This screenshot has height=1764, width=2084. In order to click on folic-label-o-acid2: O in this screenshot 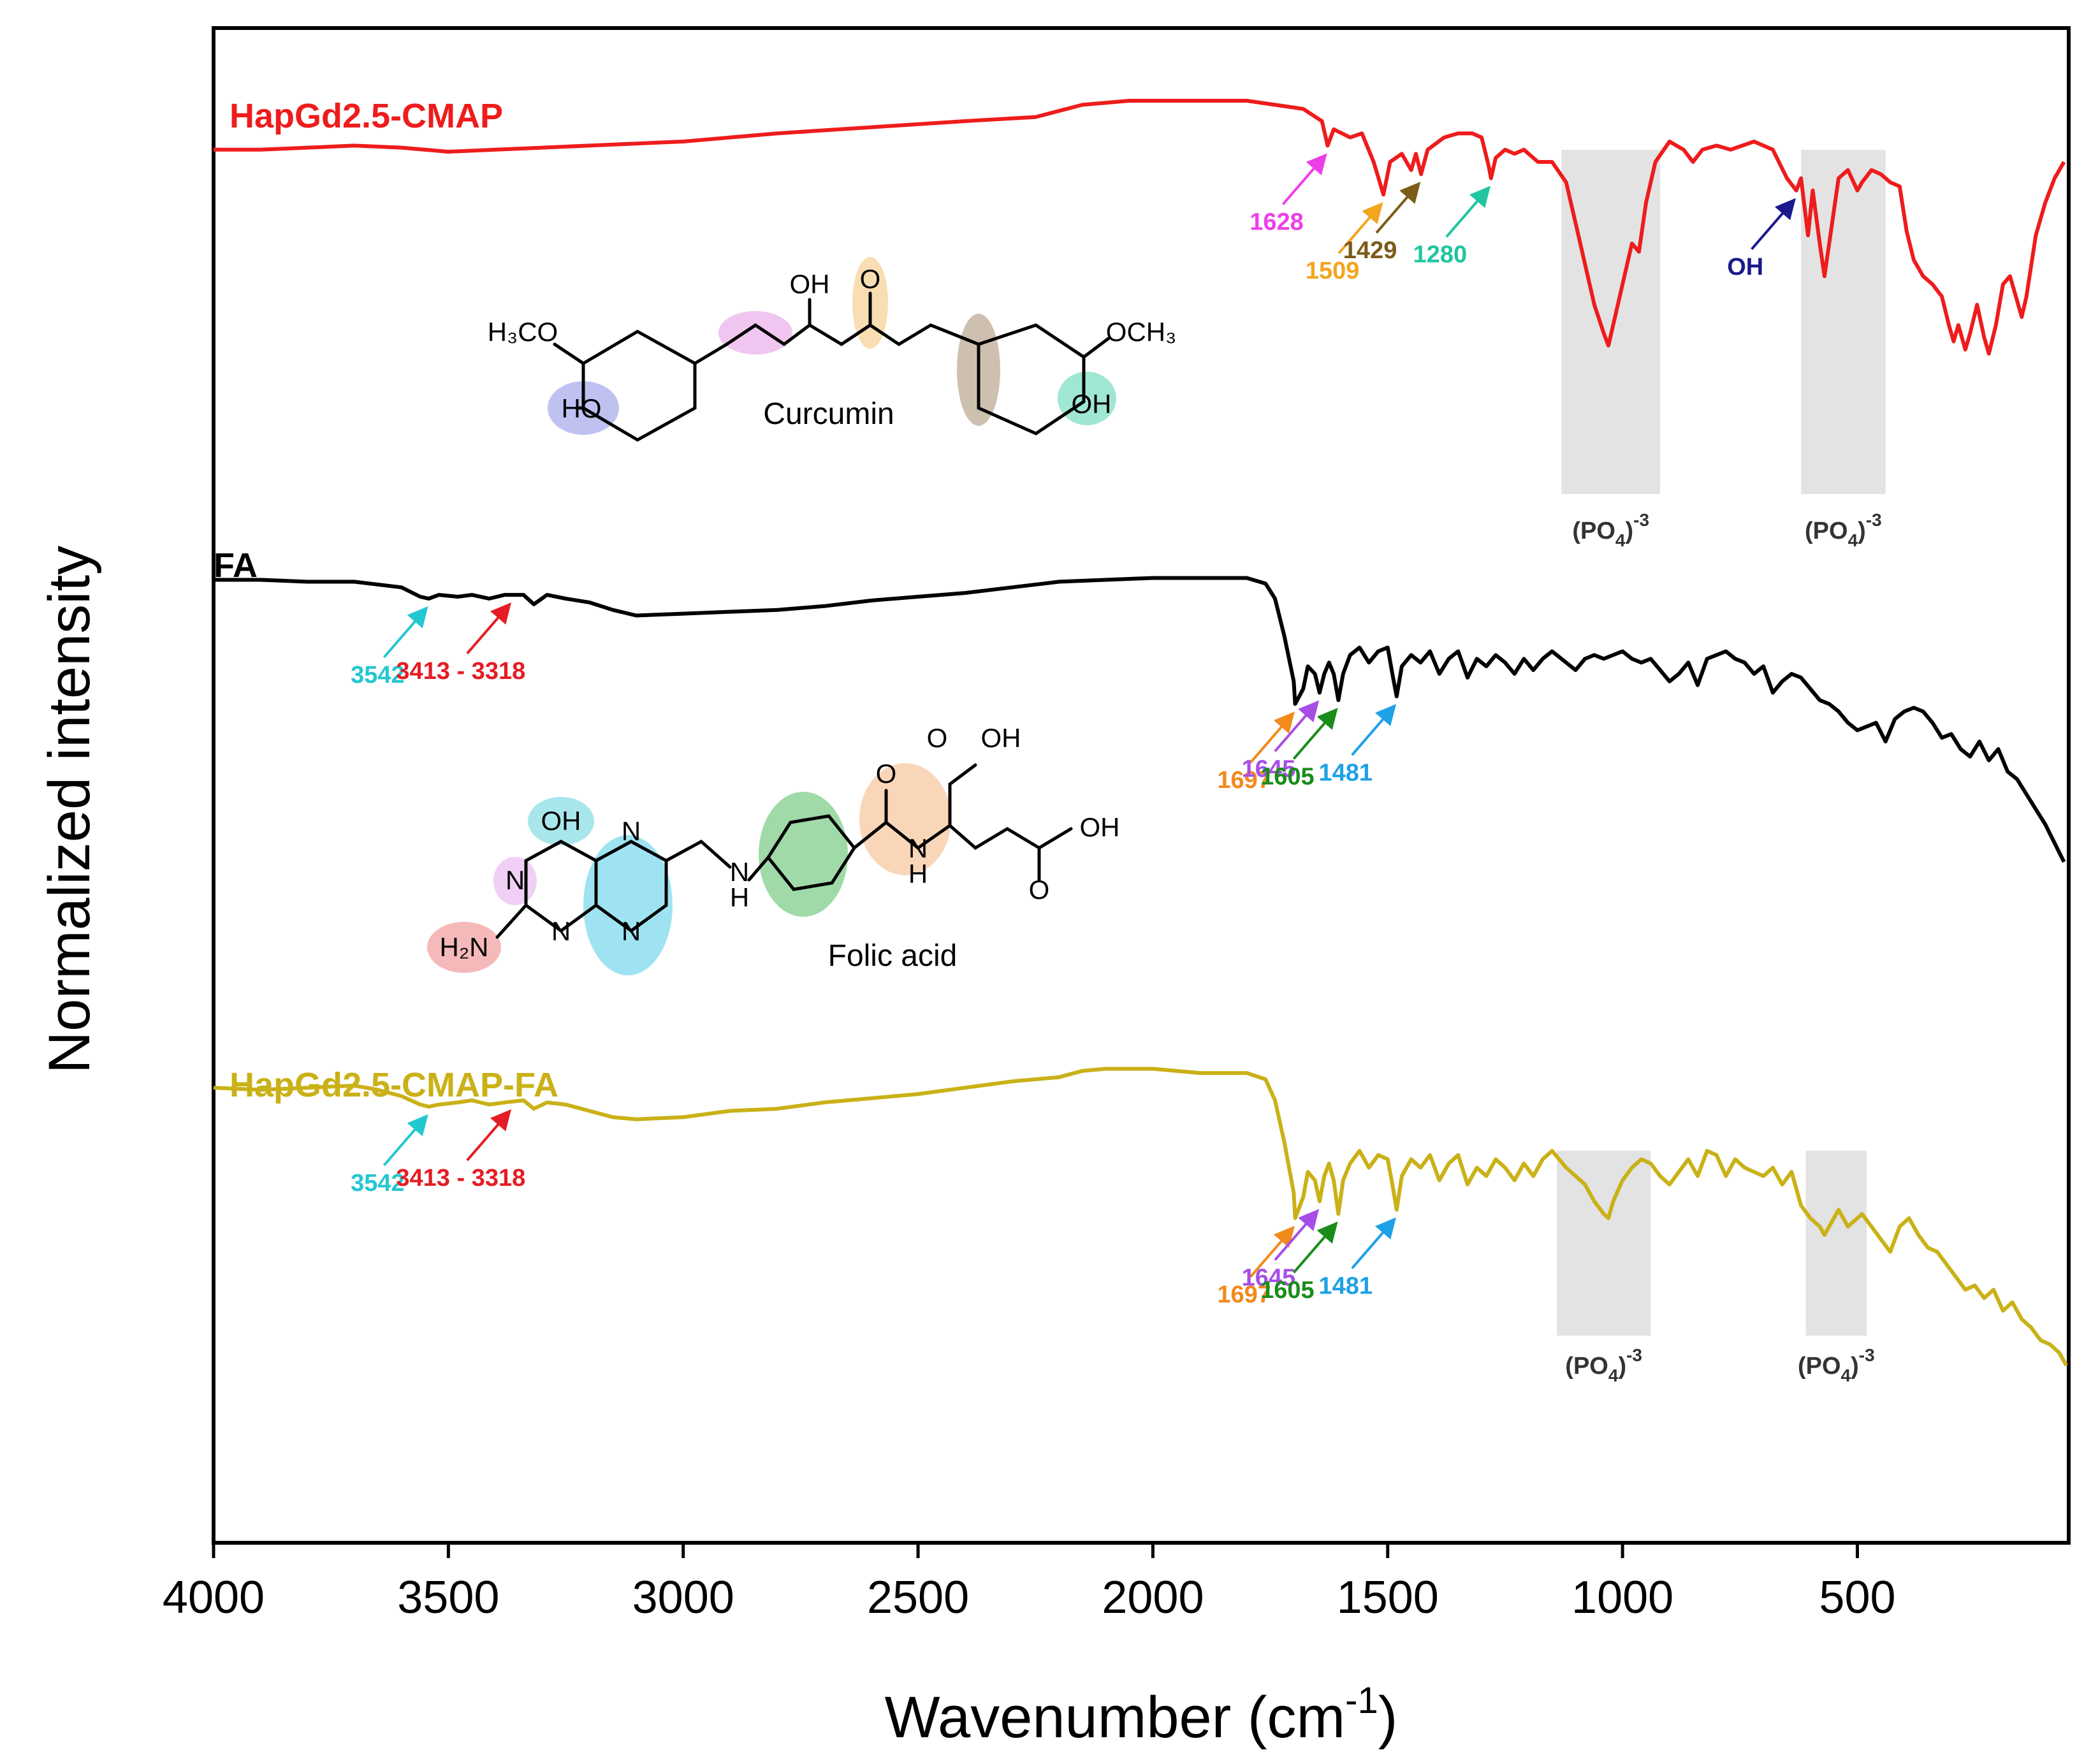, I will do `click(1039, 890)`.